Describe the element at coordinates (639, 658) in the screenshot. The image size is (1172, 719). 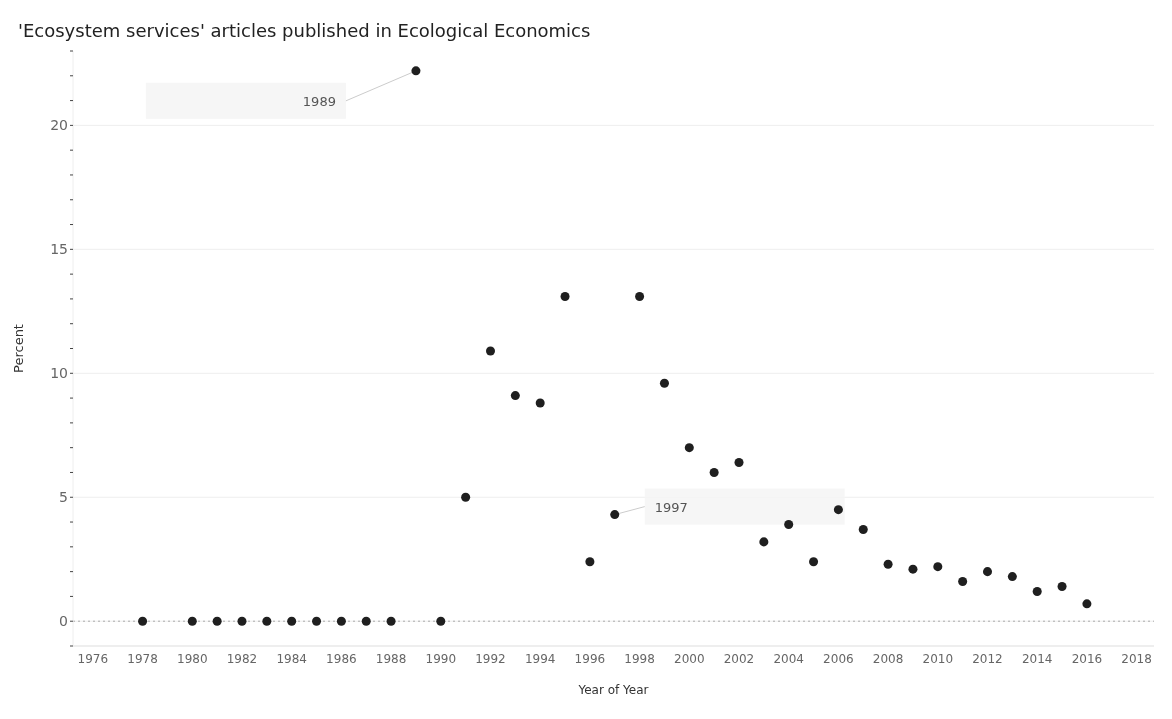
I see `x-tick-label: 1998` at that location.